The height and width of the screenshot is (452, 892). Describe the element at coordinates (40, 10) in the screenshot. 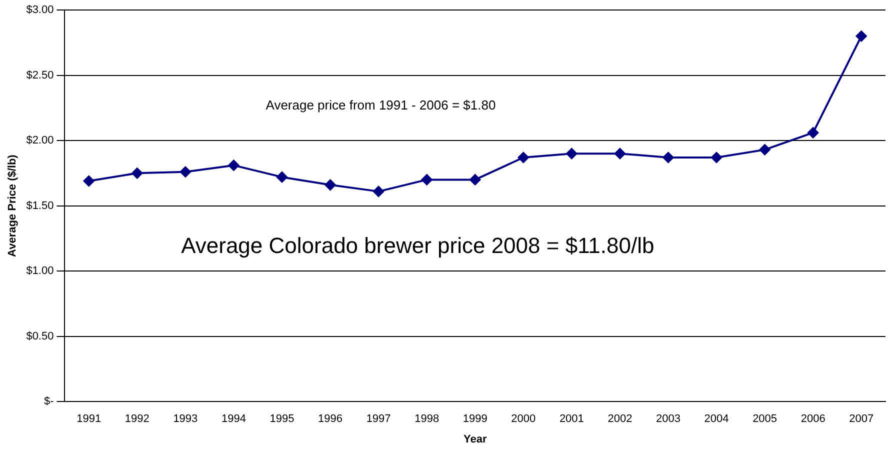

I see `y-tick-label: $3.00` at that location.